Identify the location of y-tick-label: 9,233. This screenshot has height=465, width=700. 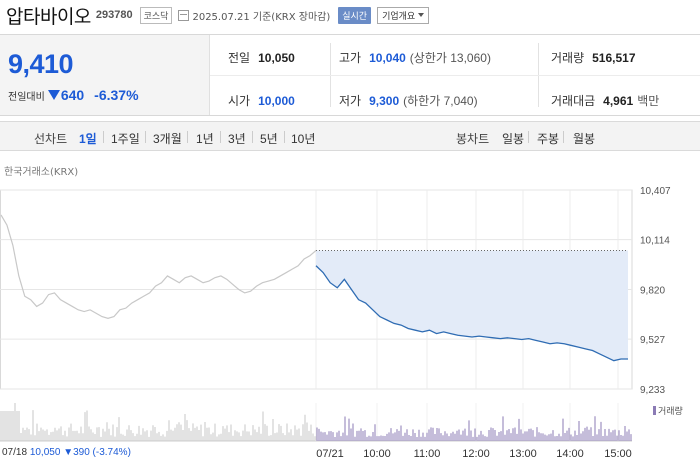
(652, 390).